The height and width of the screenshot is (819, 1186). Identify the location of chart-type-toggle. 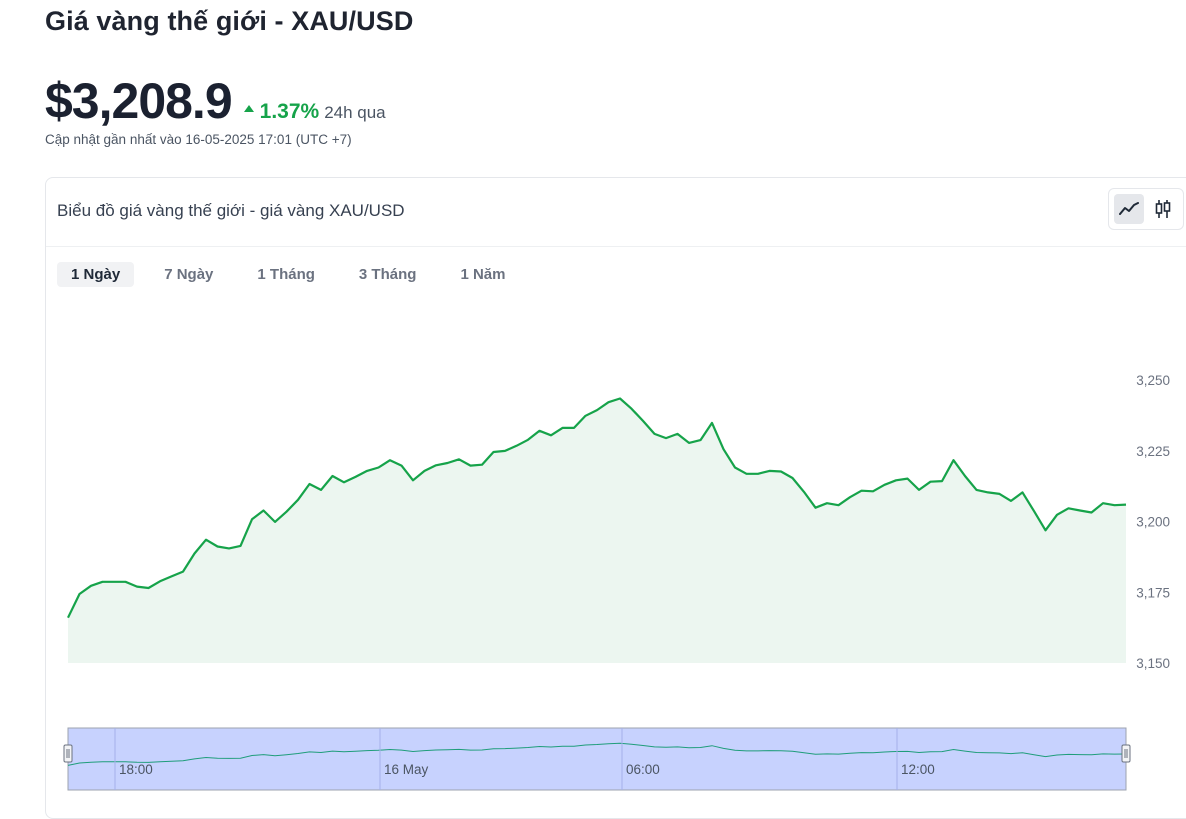
(1146, 209).